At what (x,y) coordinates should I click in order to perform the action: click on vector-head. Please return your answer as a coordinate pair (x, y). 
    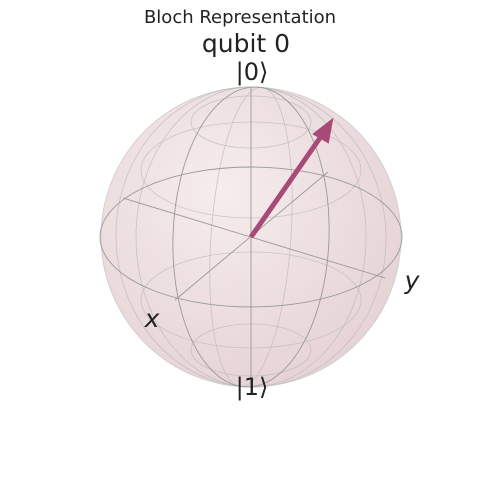
    Looking at the image, I should click on (323, 130).